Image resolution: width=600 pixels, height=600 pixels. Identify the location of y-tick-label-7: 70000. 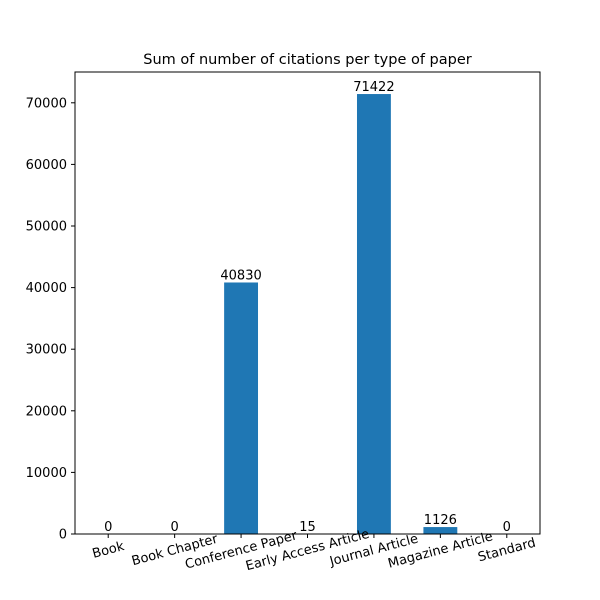
(46, 103).